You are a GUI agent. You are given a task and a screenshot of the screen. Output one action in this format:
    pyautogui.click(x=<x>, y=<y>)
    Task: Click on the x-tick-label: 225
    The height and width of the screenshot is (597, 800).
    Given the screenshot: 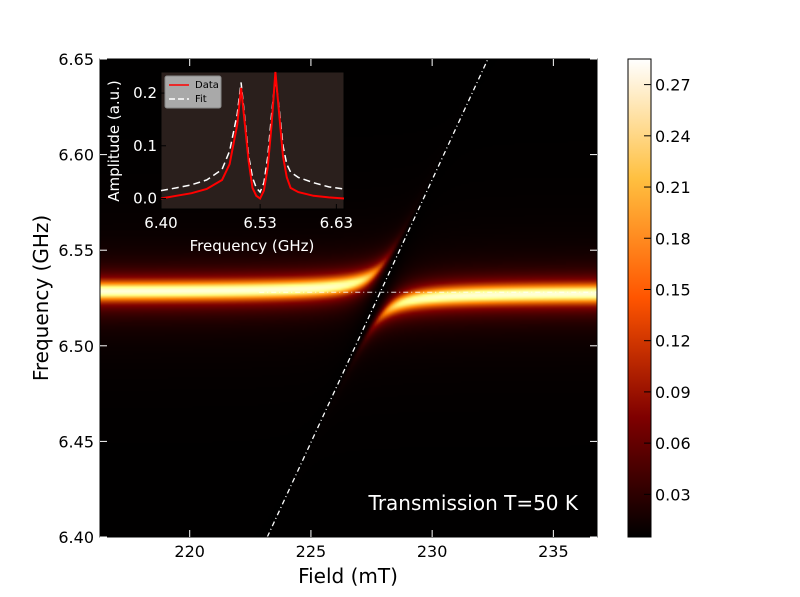 What is the action you would take?
    pyautogui.click(x=311, y=551)
    